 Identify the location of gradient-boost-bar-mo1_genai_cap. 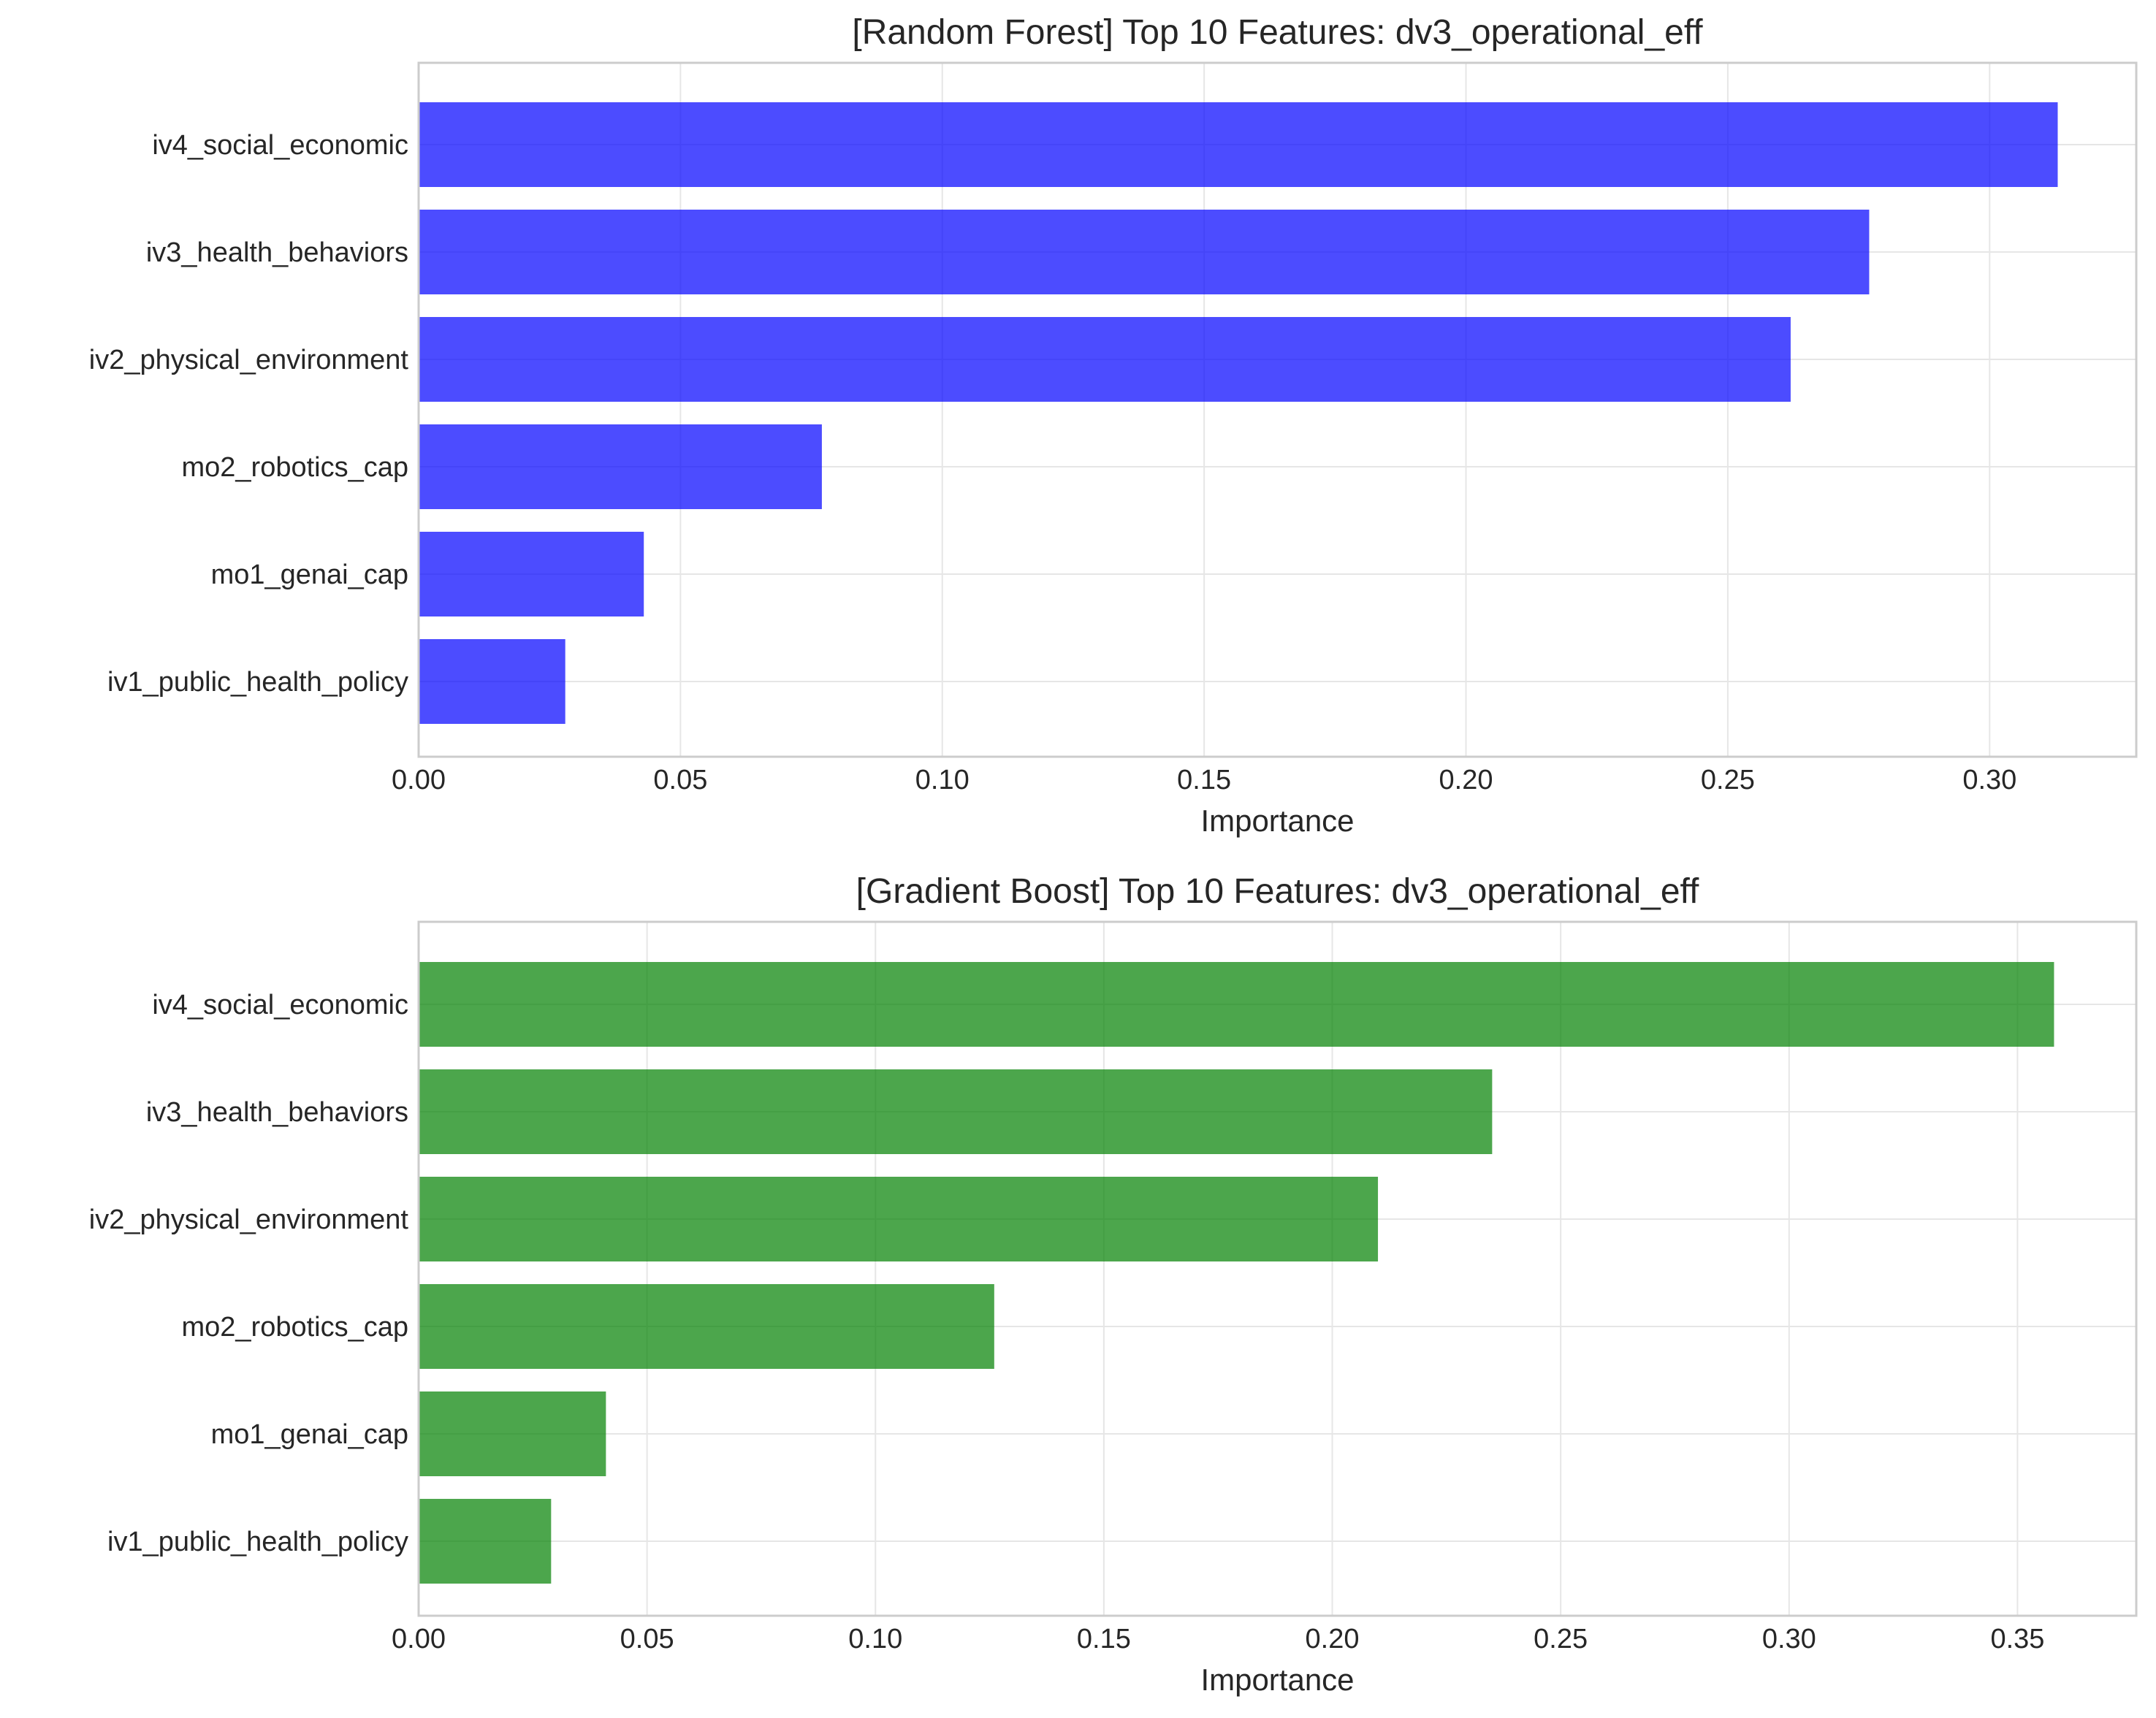
(512, 1433).